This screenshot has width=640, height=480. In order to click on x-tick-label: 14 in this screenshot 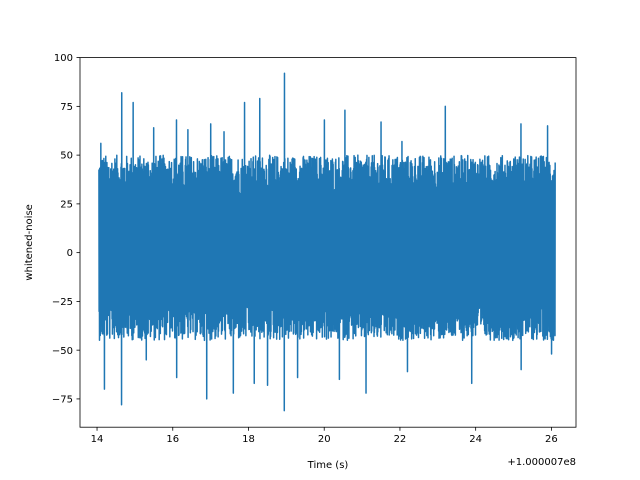, I will do `click(97, 439)`.